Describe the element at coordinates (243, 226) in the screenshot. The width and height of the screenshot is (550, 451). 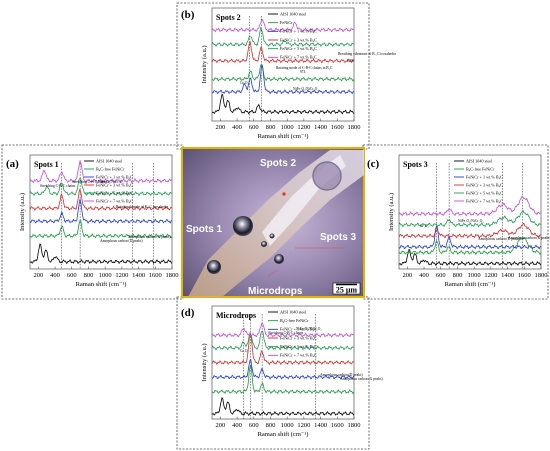
I see `microdrop-large` at that location.